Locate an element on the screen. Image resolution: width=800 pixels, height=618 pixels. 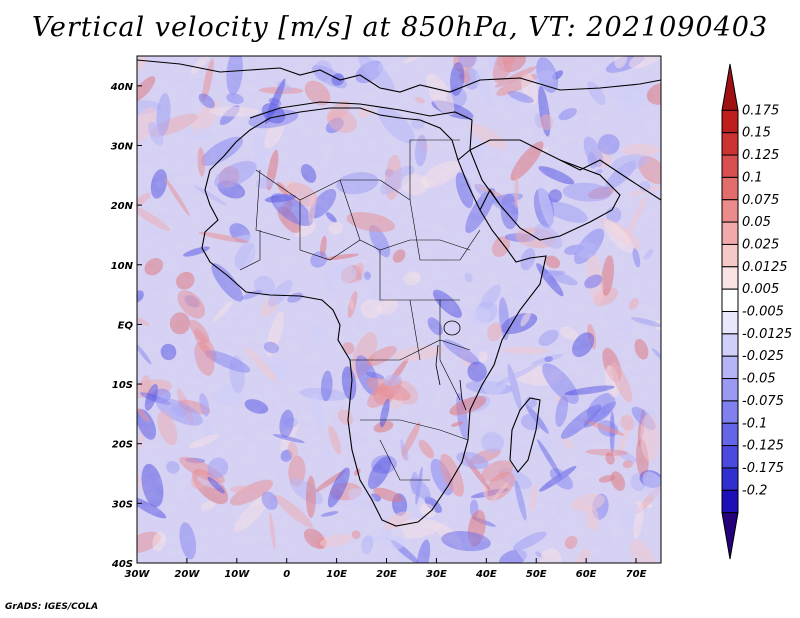
colorbar-label: 0.15 is located at coordinates (756, 133).